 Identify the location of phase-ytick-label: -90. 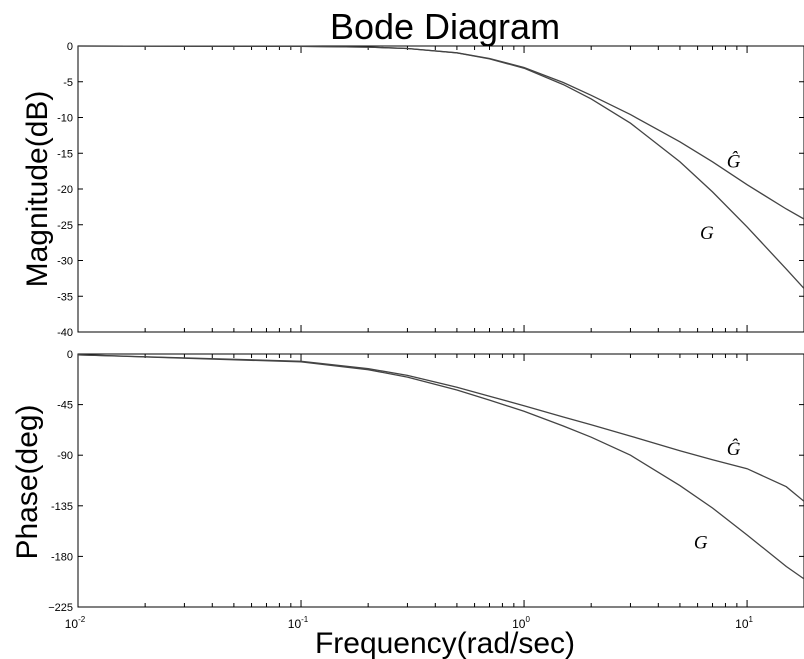
(65, 456).